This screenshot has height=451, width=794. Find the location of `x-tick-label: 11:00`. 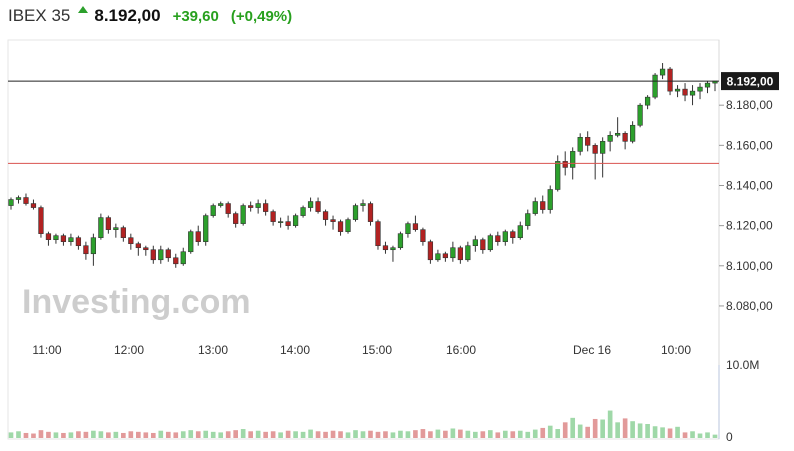

x-tick-label: 11:00 is located at coordinates (46, 350).